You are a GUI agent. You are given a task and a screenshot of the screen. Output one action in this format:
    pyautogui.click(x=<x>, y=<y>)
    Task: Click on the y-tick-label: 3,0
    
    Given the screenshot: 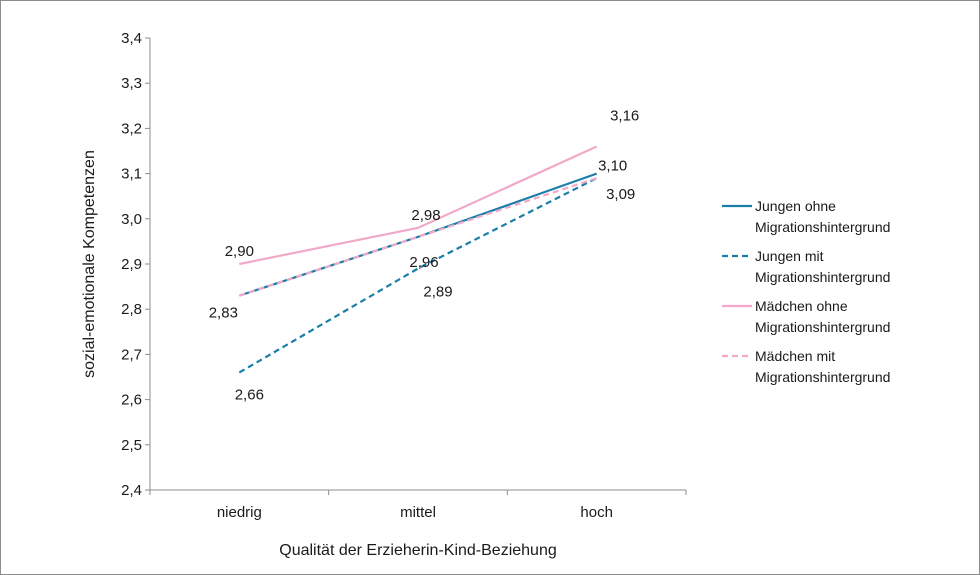 What is the action you would take?
    pyautogui.click(x=131, y=219)
    